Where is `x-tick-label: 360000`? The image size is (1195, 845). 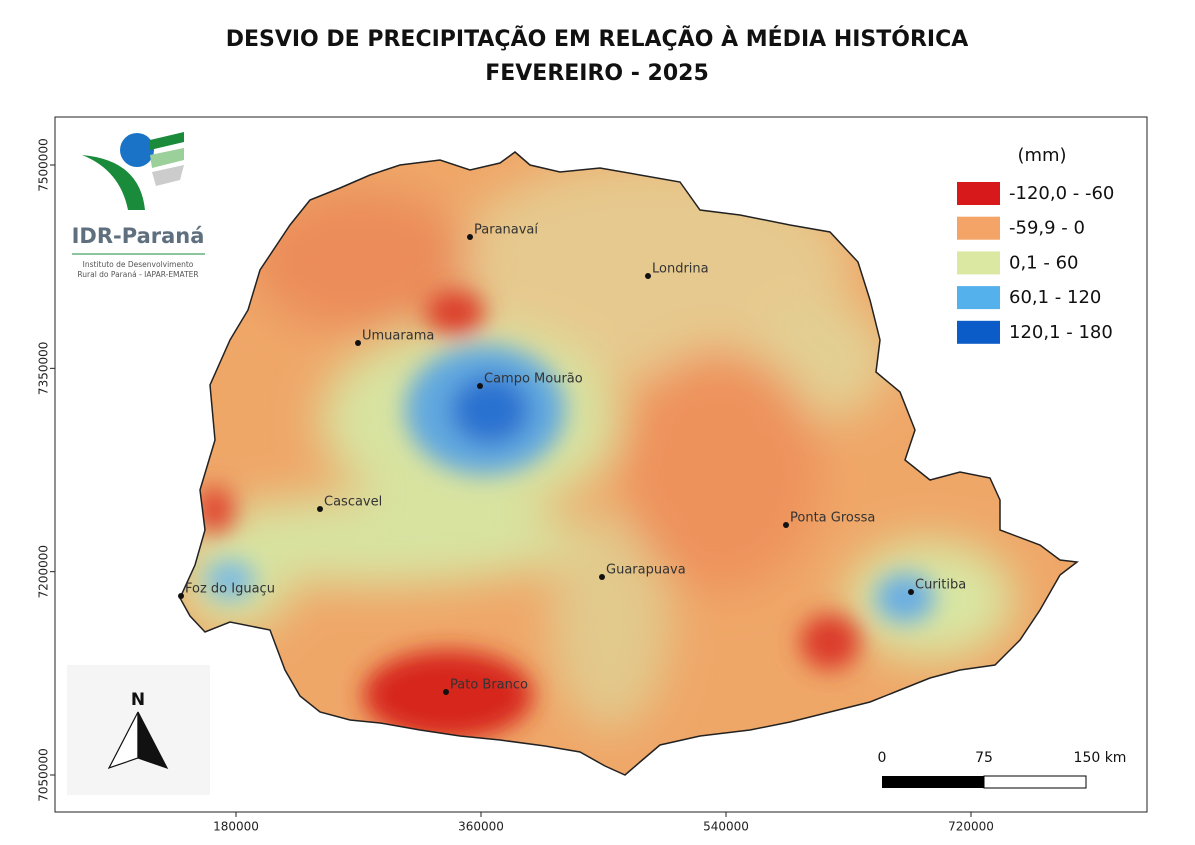
x-tick-label: 360000 is located at coordinates (481, 827).